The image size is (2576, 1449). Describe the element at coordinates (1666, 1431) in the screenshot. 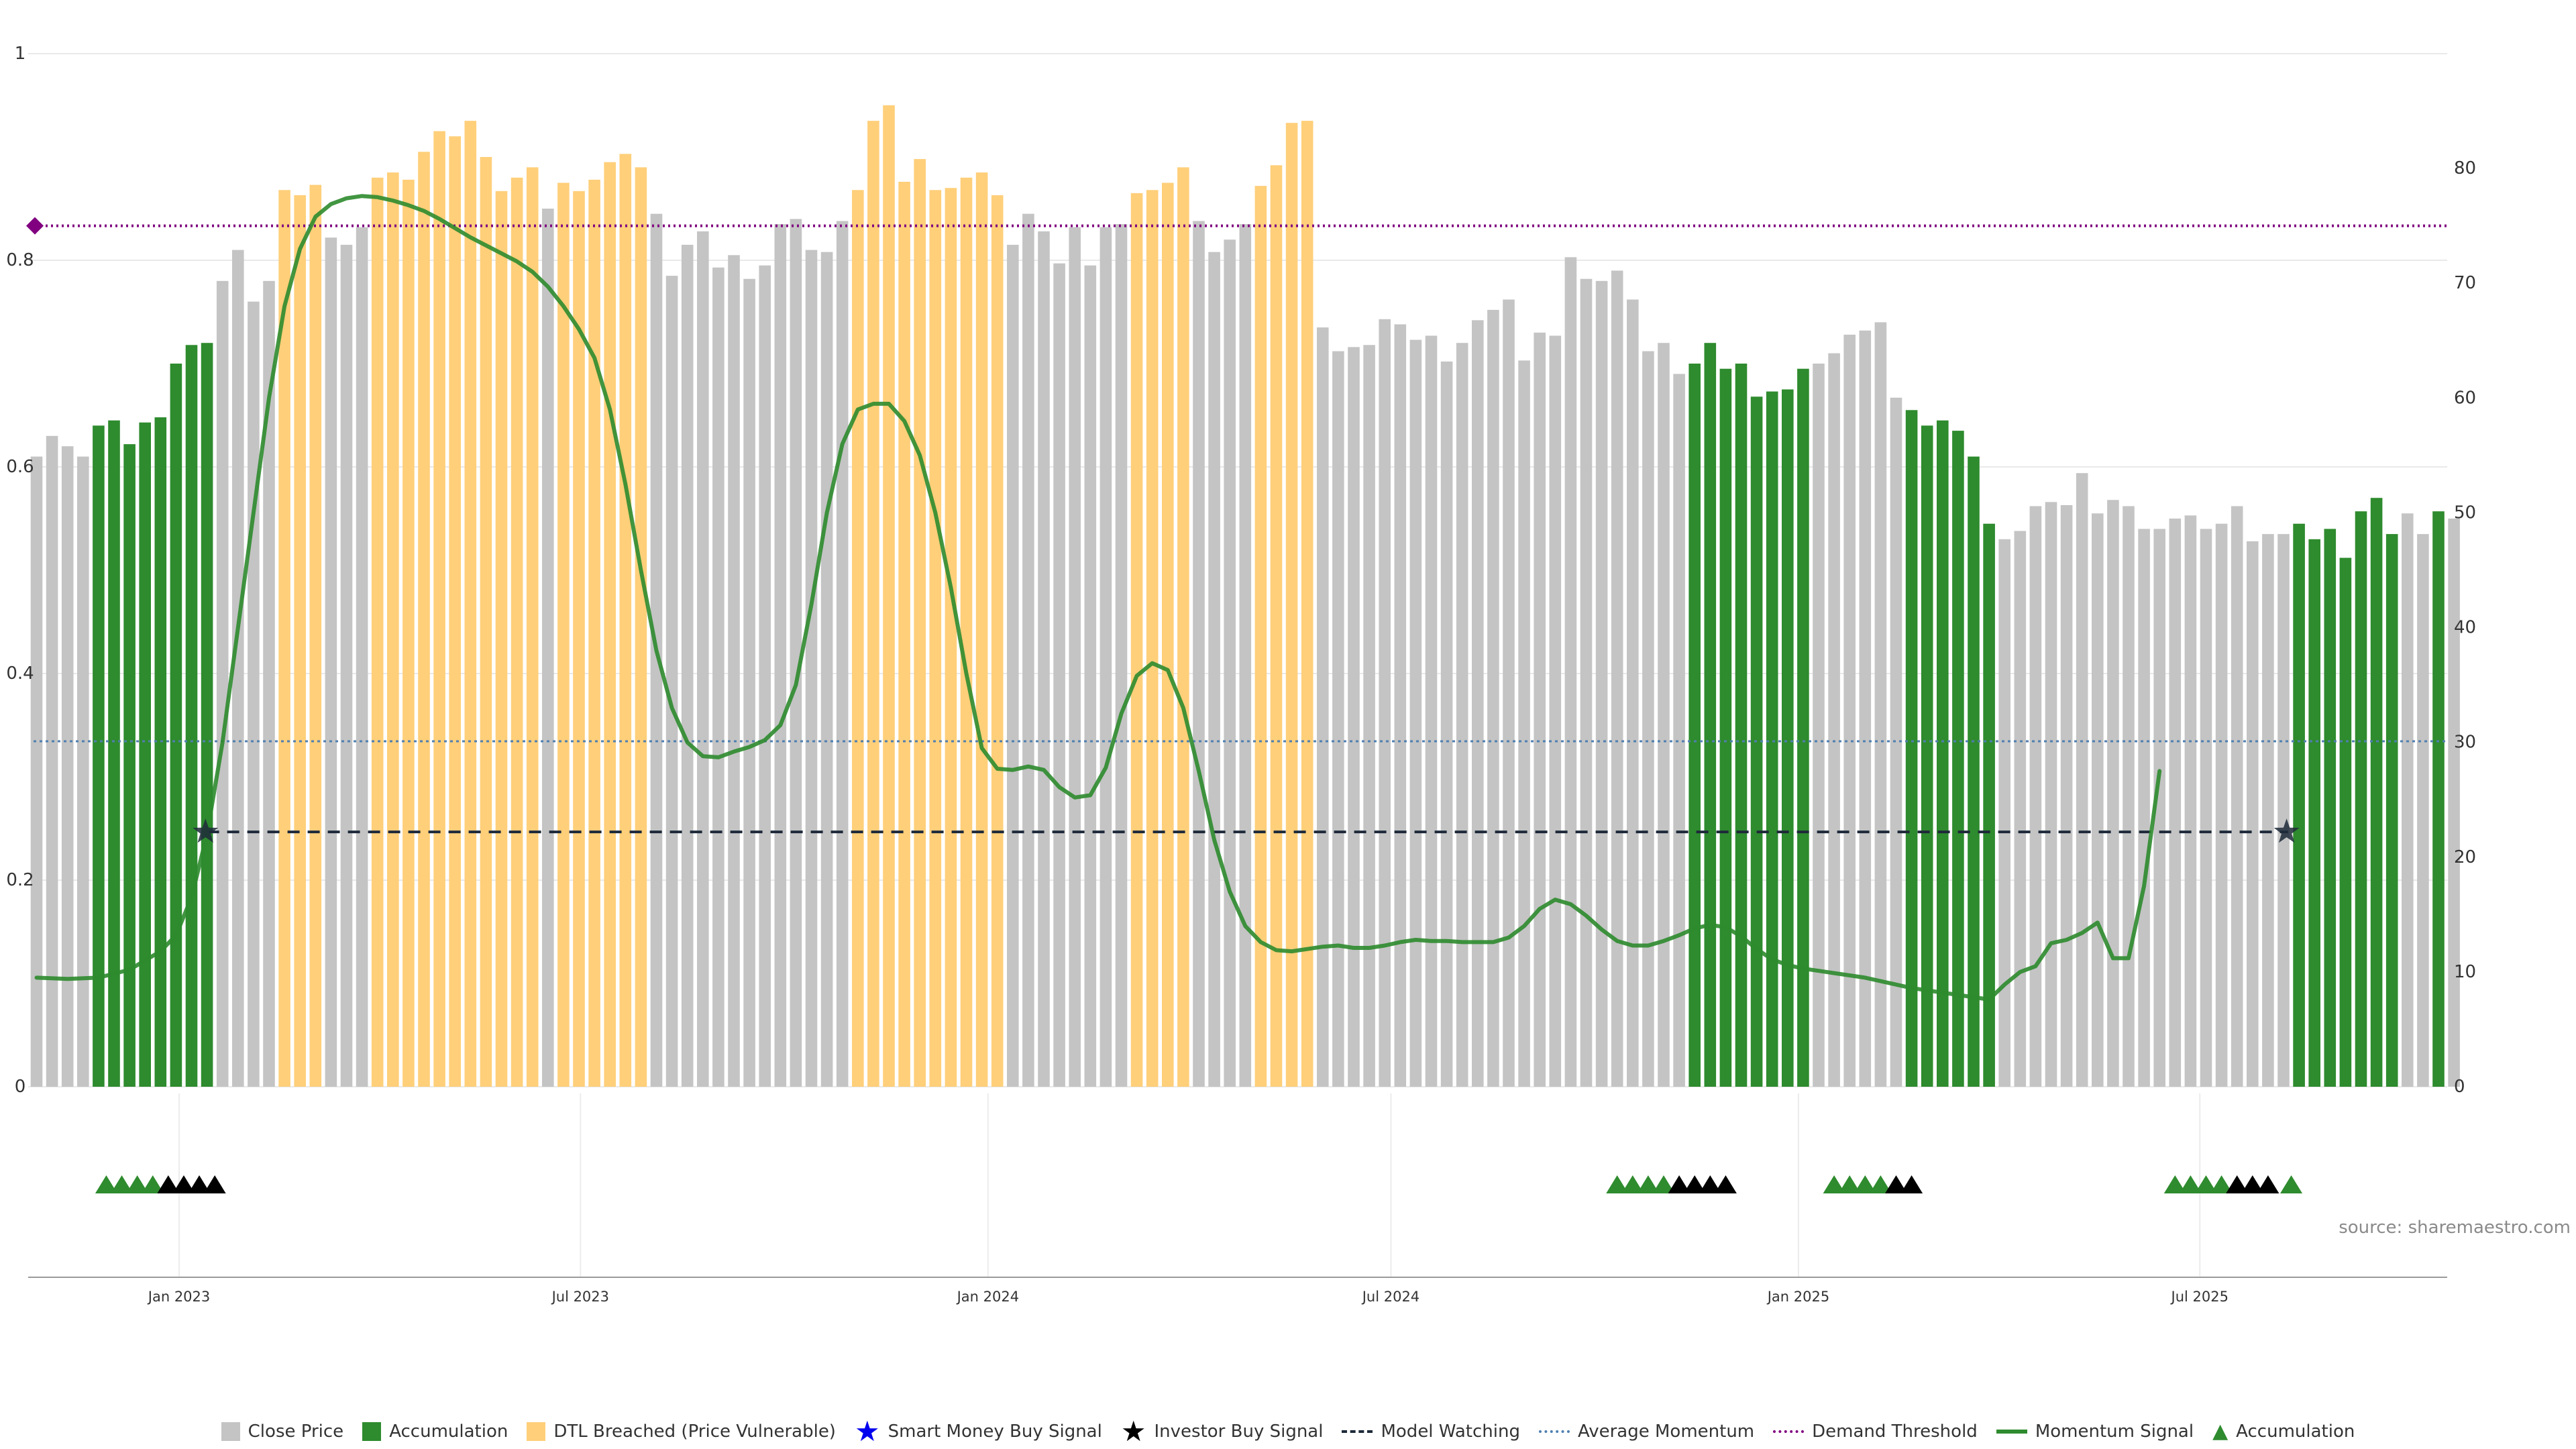

I see `legend-label: Average Momentum` at that location.